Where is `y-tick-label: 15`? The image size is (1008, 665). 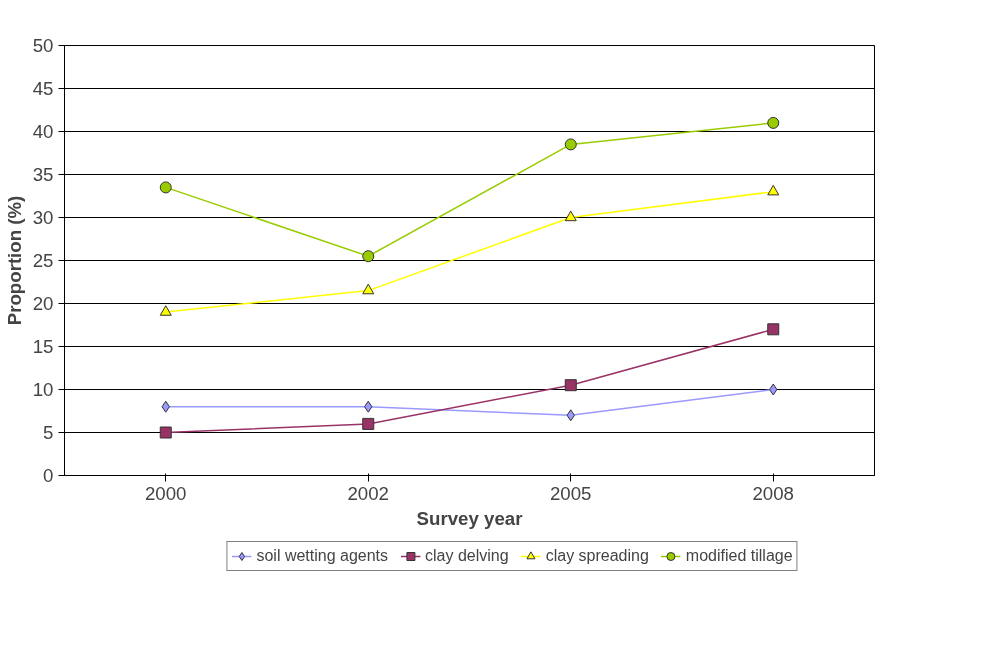
y-tick-label: 15 is located at coordinates (43, 346).